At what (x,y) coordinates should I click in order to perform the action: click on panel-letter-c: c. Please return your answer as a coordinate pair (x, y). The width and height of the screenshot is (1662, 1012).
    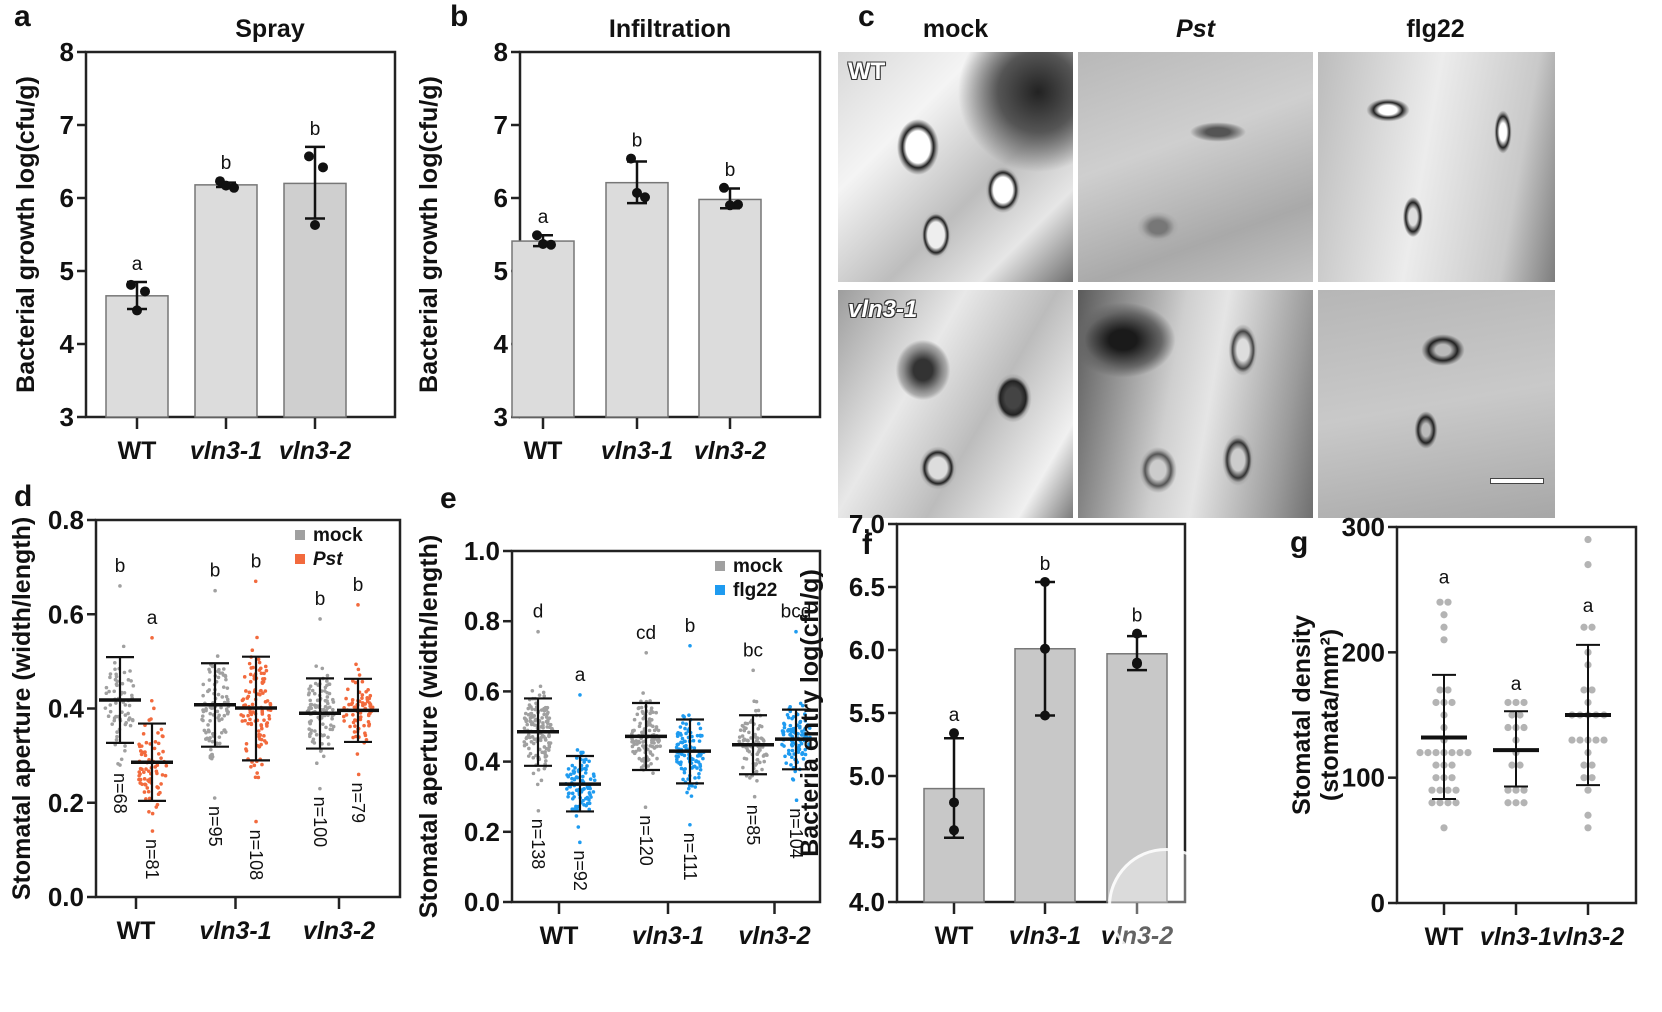
    Looking at the image, I should click on (866, 16).